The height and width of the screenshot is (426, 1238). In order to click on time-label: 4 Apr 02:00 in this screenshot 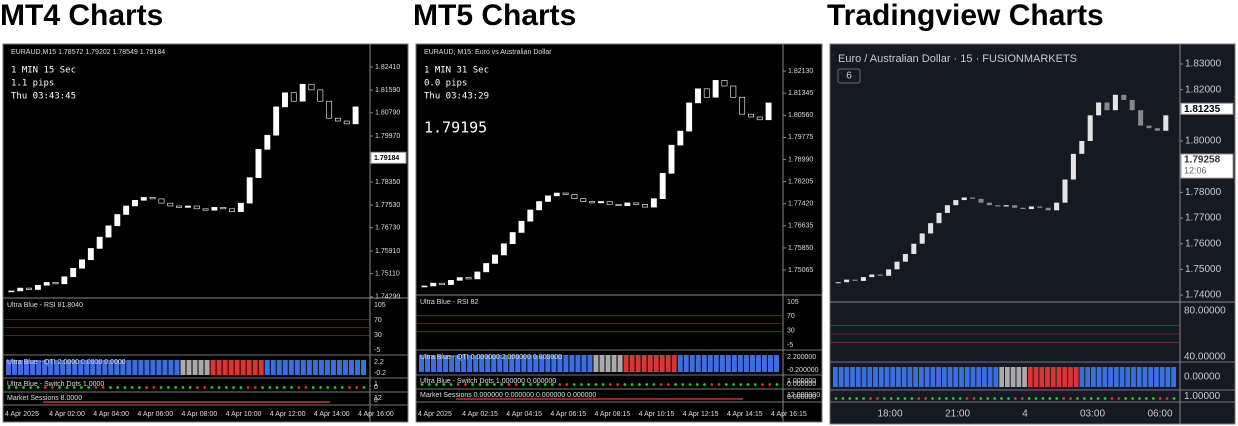, I will do `click(67, 414)`.